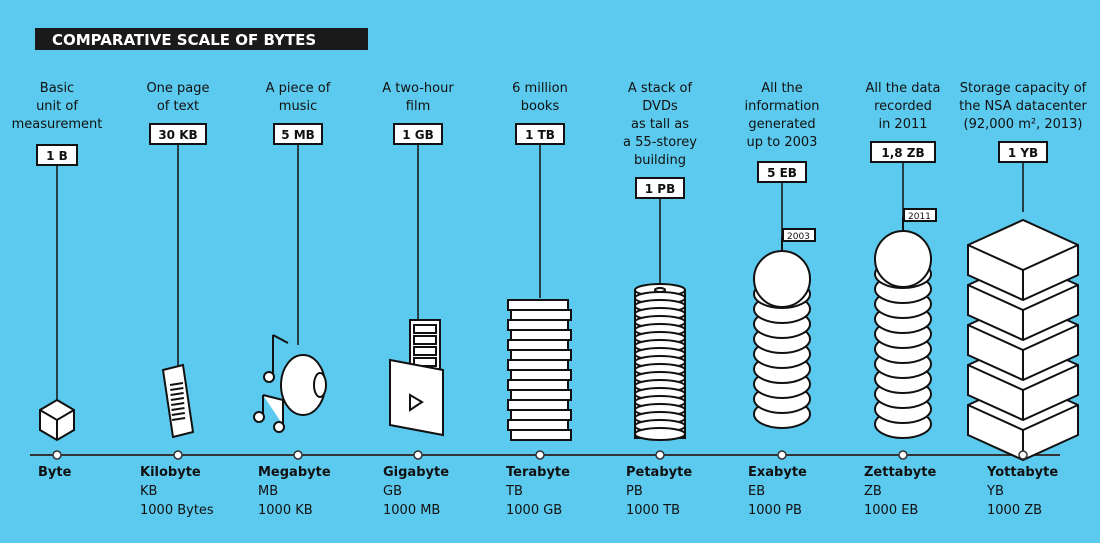 The width and height of the screenshot is (1100, 543). I want to click on size-label: 5 MB, so click(298, 135).